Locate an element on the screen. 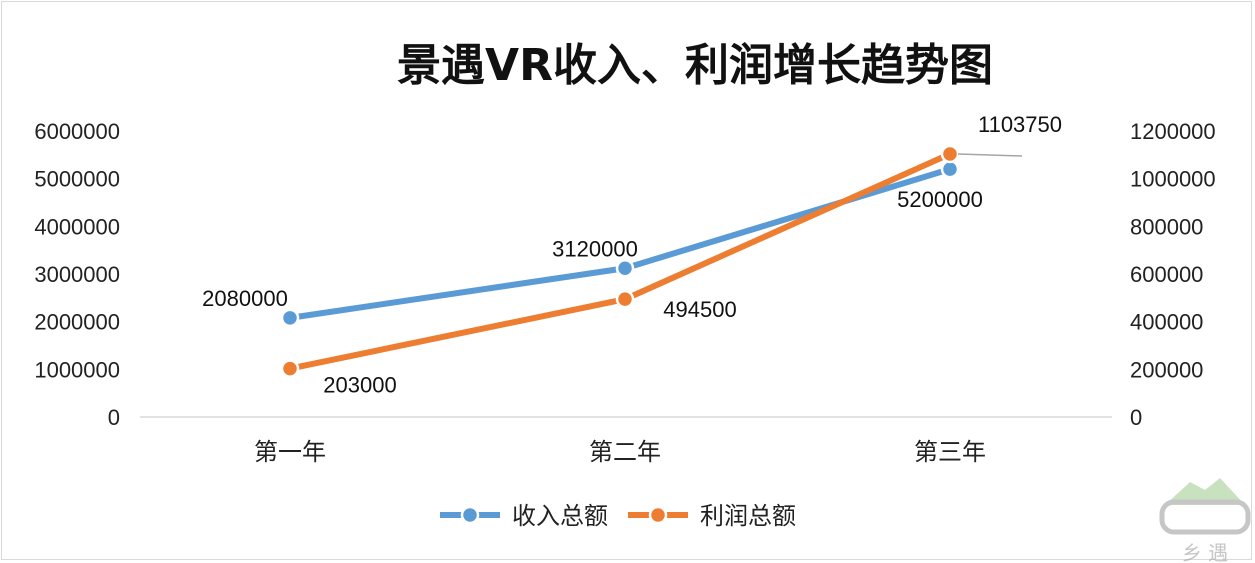 Image resolution: width=1255 pixels, height=563 pixels. left-axis-tick-label: 3000000 is located at coordinates (77, 274).